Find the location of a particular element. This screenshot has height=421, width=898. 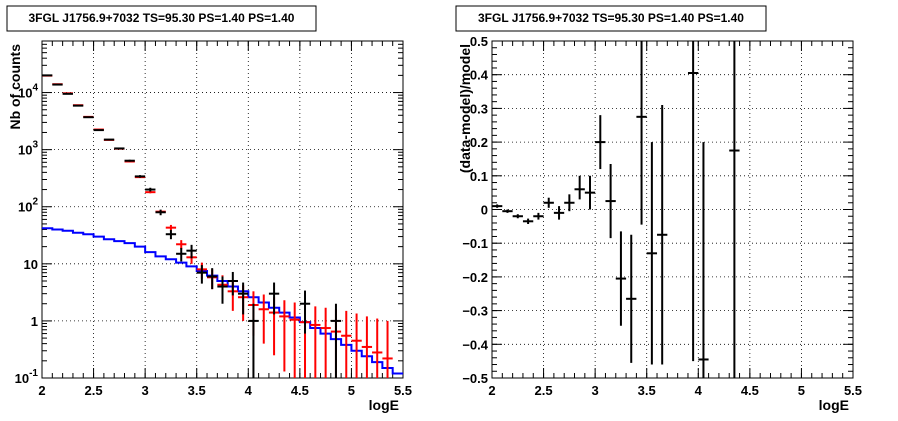

y-tick-label: 0.3 is located at coordinates (479, 108).